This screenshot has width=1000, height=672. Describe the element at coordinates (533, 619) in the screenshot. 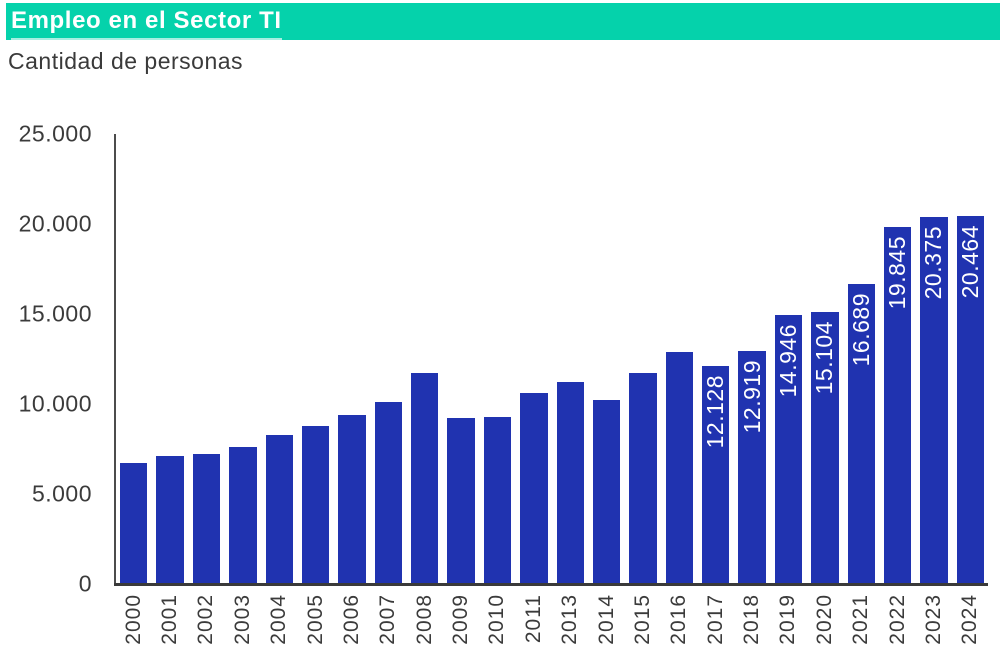

I see `x-tick-label-2011: 2011` at that location.